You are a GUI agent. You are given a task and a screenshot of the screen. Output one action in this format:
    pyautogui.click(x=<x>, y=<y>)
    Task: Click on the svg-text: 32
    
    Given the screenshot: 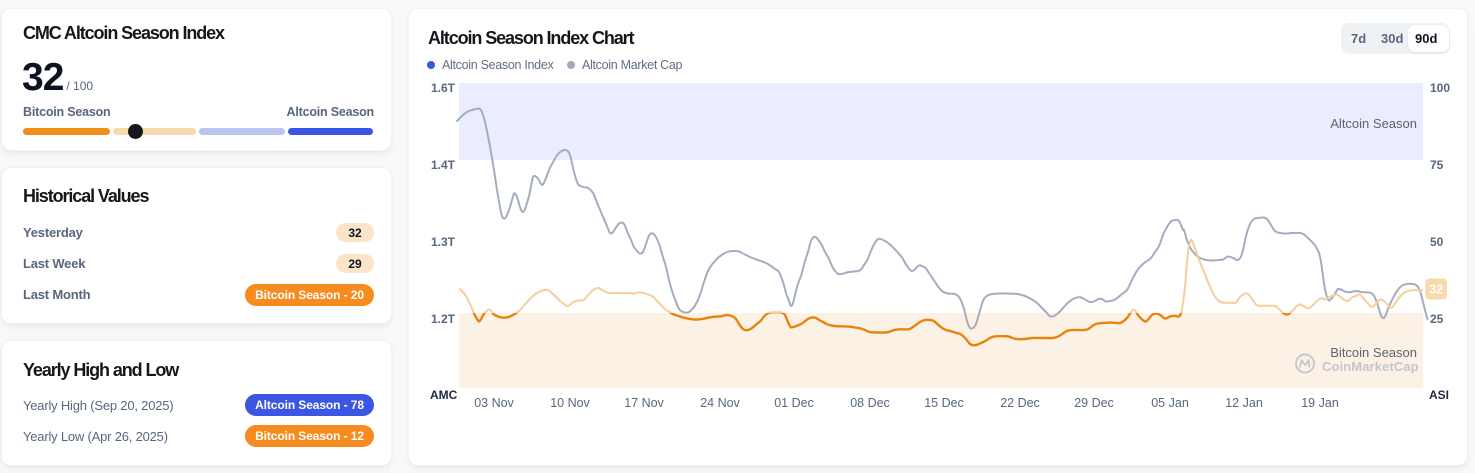 What is the action you would take?
    pyautogui.click(x=1436, y=290)
    